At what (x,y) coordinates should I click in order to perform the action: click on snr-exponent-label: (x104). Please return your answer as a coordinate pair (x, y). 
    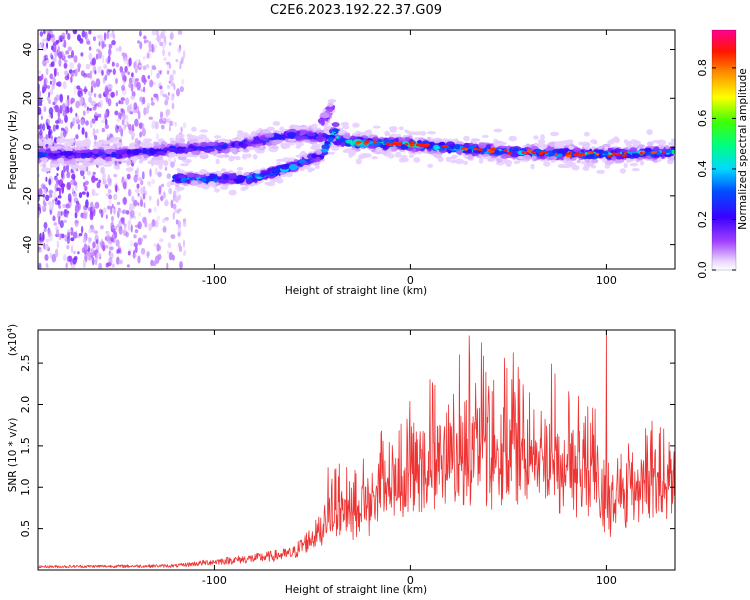
    Looking at the image, I should click on (12, 340).